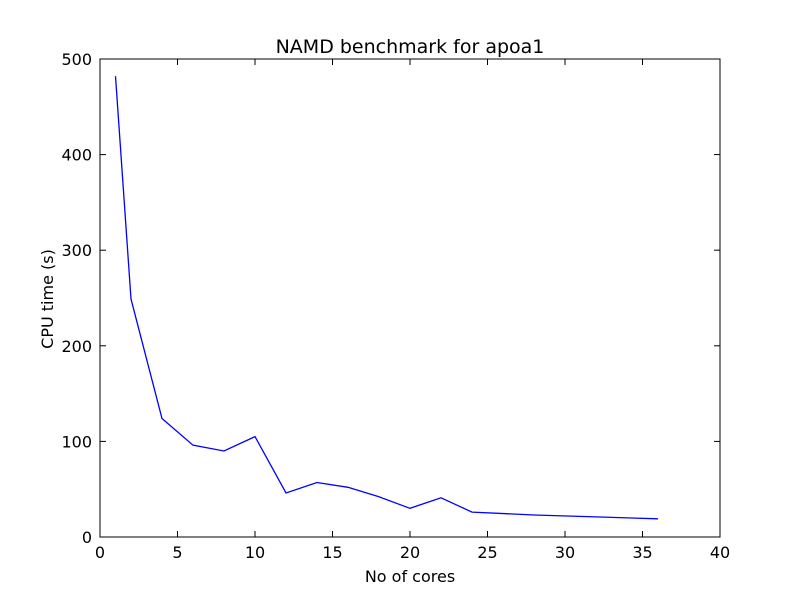  I want to click on y-tick-label: 200, so click(76, 346).